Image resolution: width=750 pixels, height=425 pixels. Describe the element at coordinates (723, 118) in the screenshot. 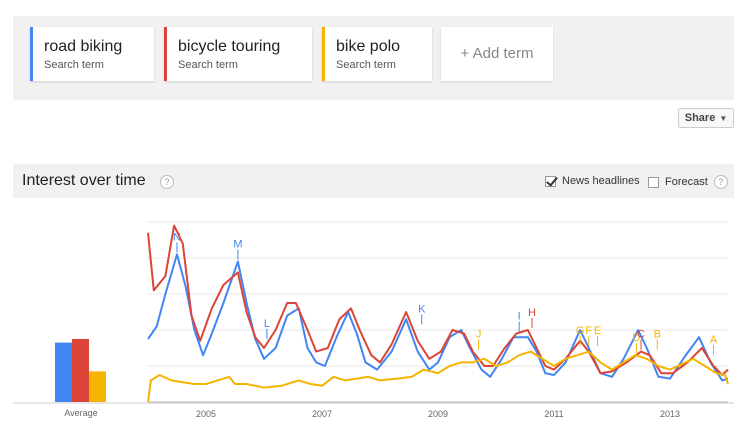

I see `chevron-down-icon: ▼` at that location.